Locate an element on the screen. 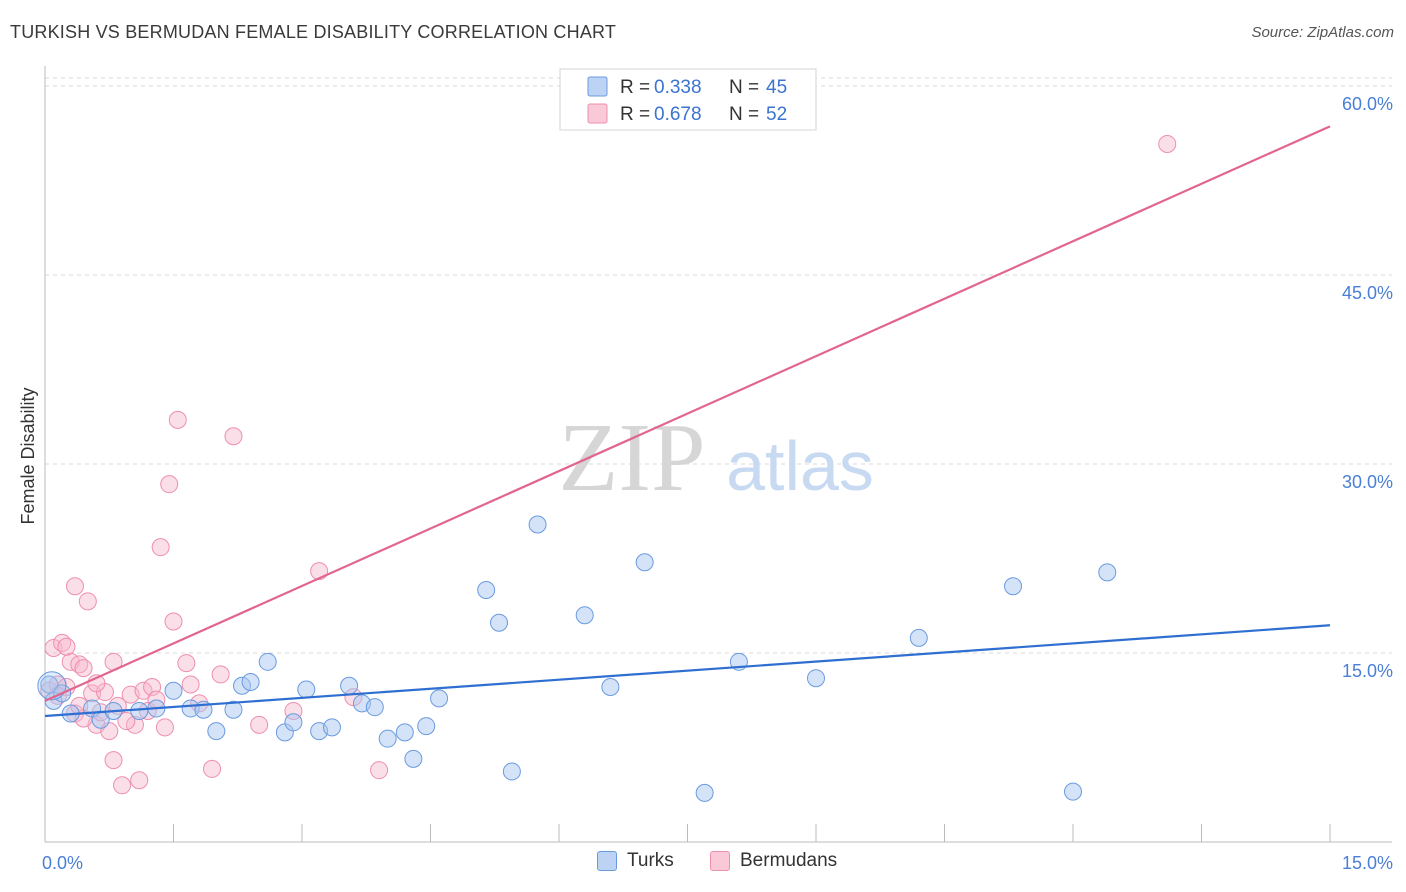  bottom-legend-bermudans: Bermudans is located at coordinates (773, 861).